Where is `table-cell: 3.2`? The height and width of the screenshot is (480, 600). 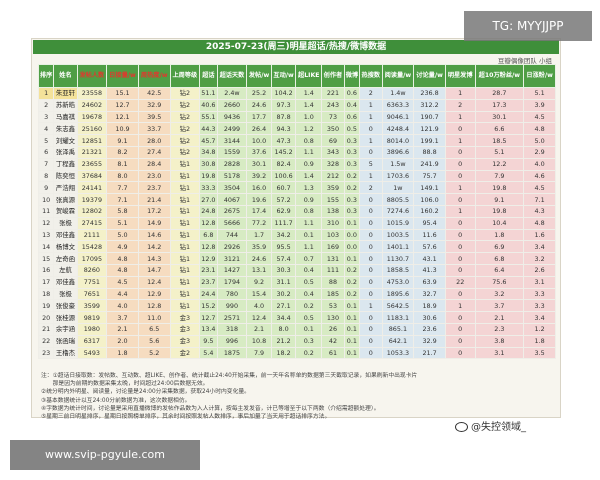 table-cell: 3.2 is located at coordinates (539, 258).